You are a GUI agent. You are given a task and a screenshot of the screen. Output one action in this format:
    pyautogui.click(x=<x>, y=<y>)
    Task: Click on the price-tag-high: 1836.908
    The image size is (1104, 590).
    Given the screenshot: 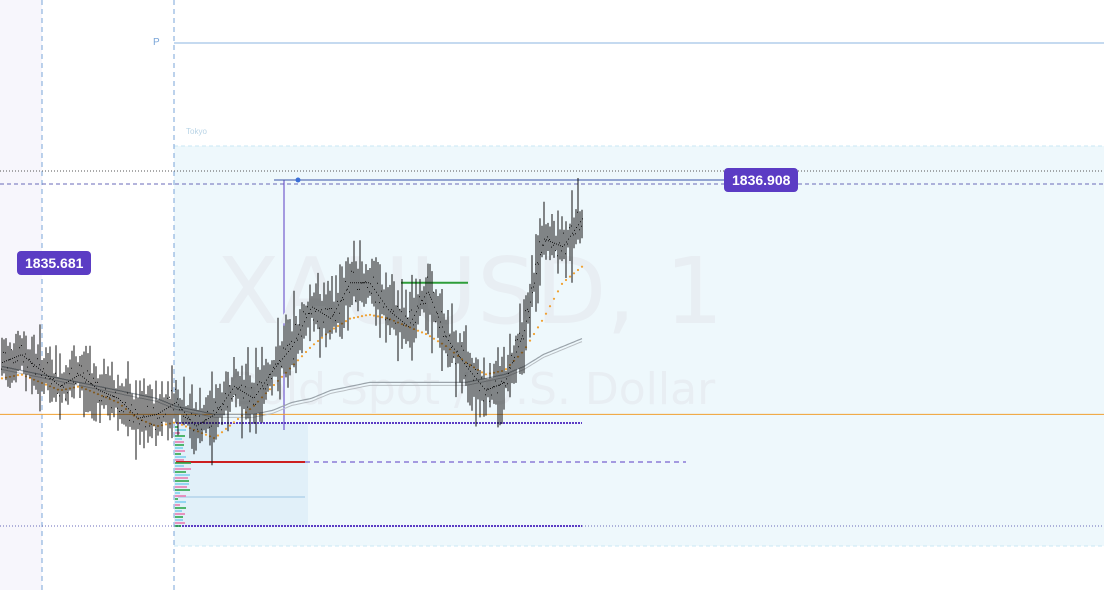 What is the action you would take?
    pyautogui.click(x=761, y=180)
    